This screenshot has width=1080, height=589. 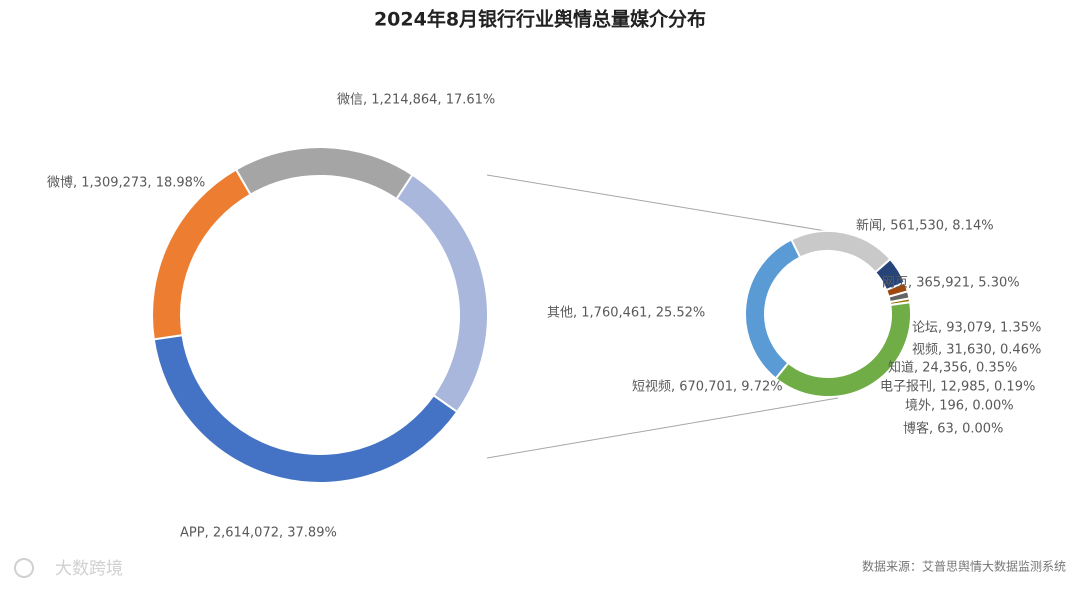 I want to click on data-label: 微信, 1,214,864, 17.61%, so click(x=416, y=100).